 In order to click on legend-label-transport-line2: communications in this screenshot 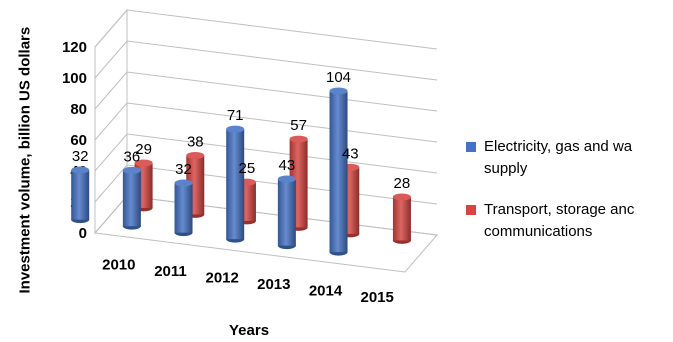, I will do `click(538, 231)`.